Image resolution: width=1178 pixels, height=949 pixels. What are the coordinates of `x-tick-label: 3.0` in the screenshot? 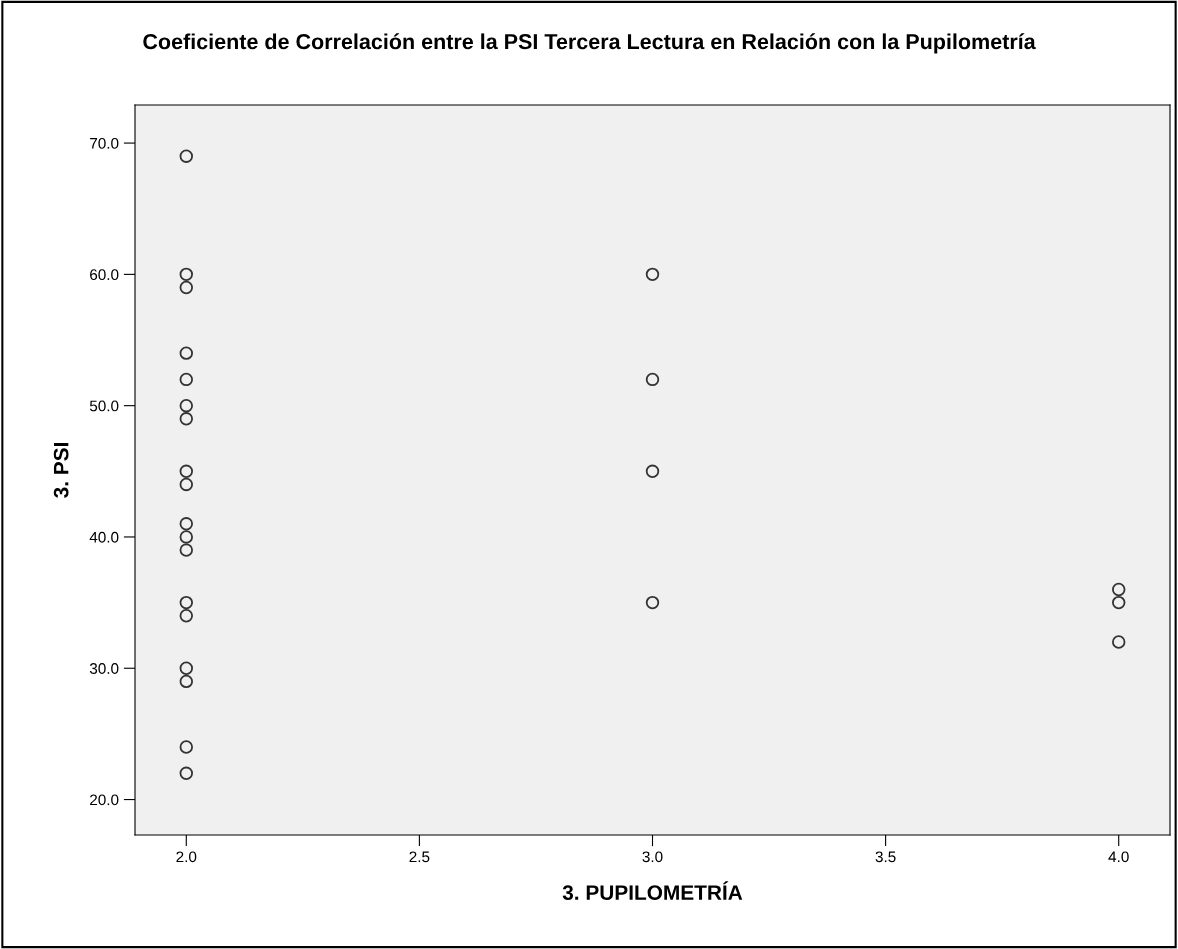 It's located at (652, 857).